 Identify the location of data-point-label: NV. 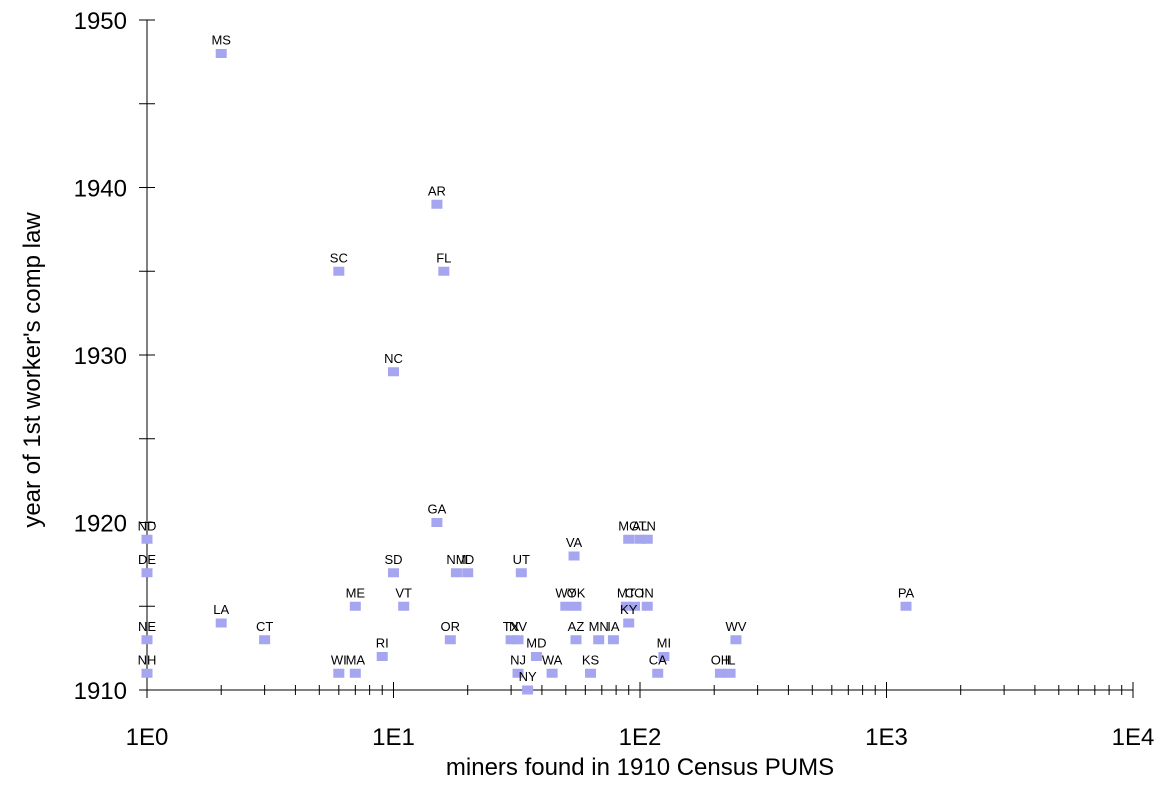
(518, 626).